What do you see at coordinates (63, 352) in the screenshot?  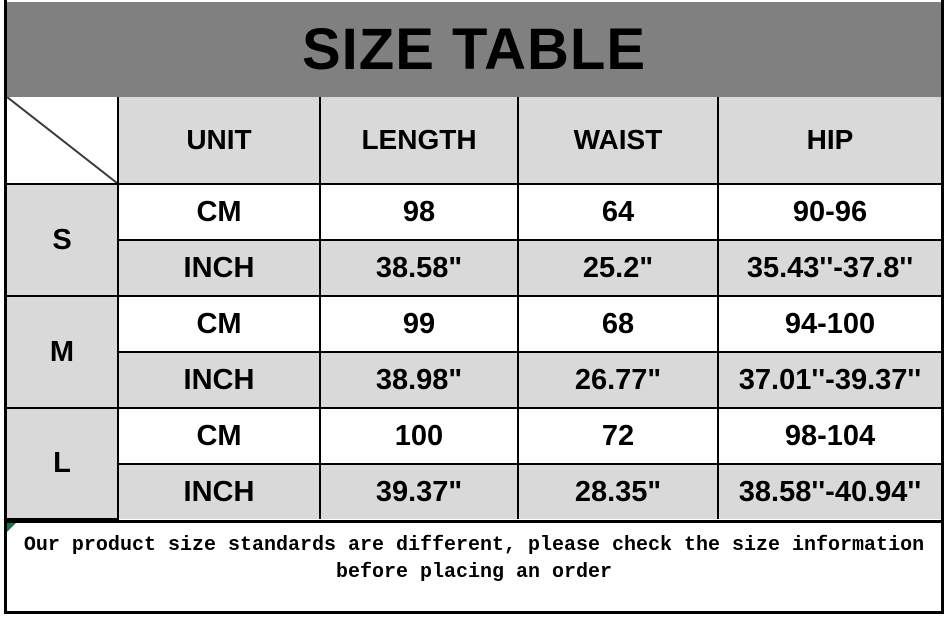 I see `size-label-m: M` at bounding box center [63, 352].